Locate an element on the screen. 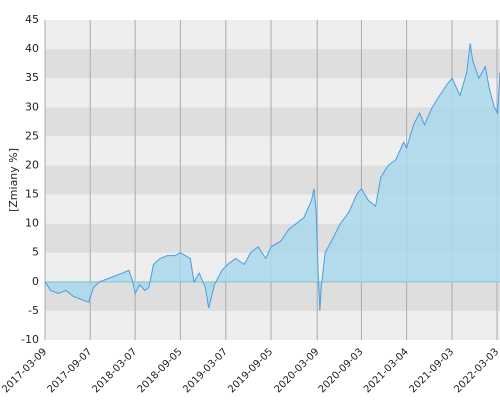  y-tick-label: 45 is located at coordinates (32, 19).